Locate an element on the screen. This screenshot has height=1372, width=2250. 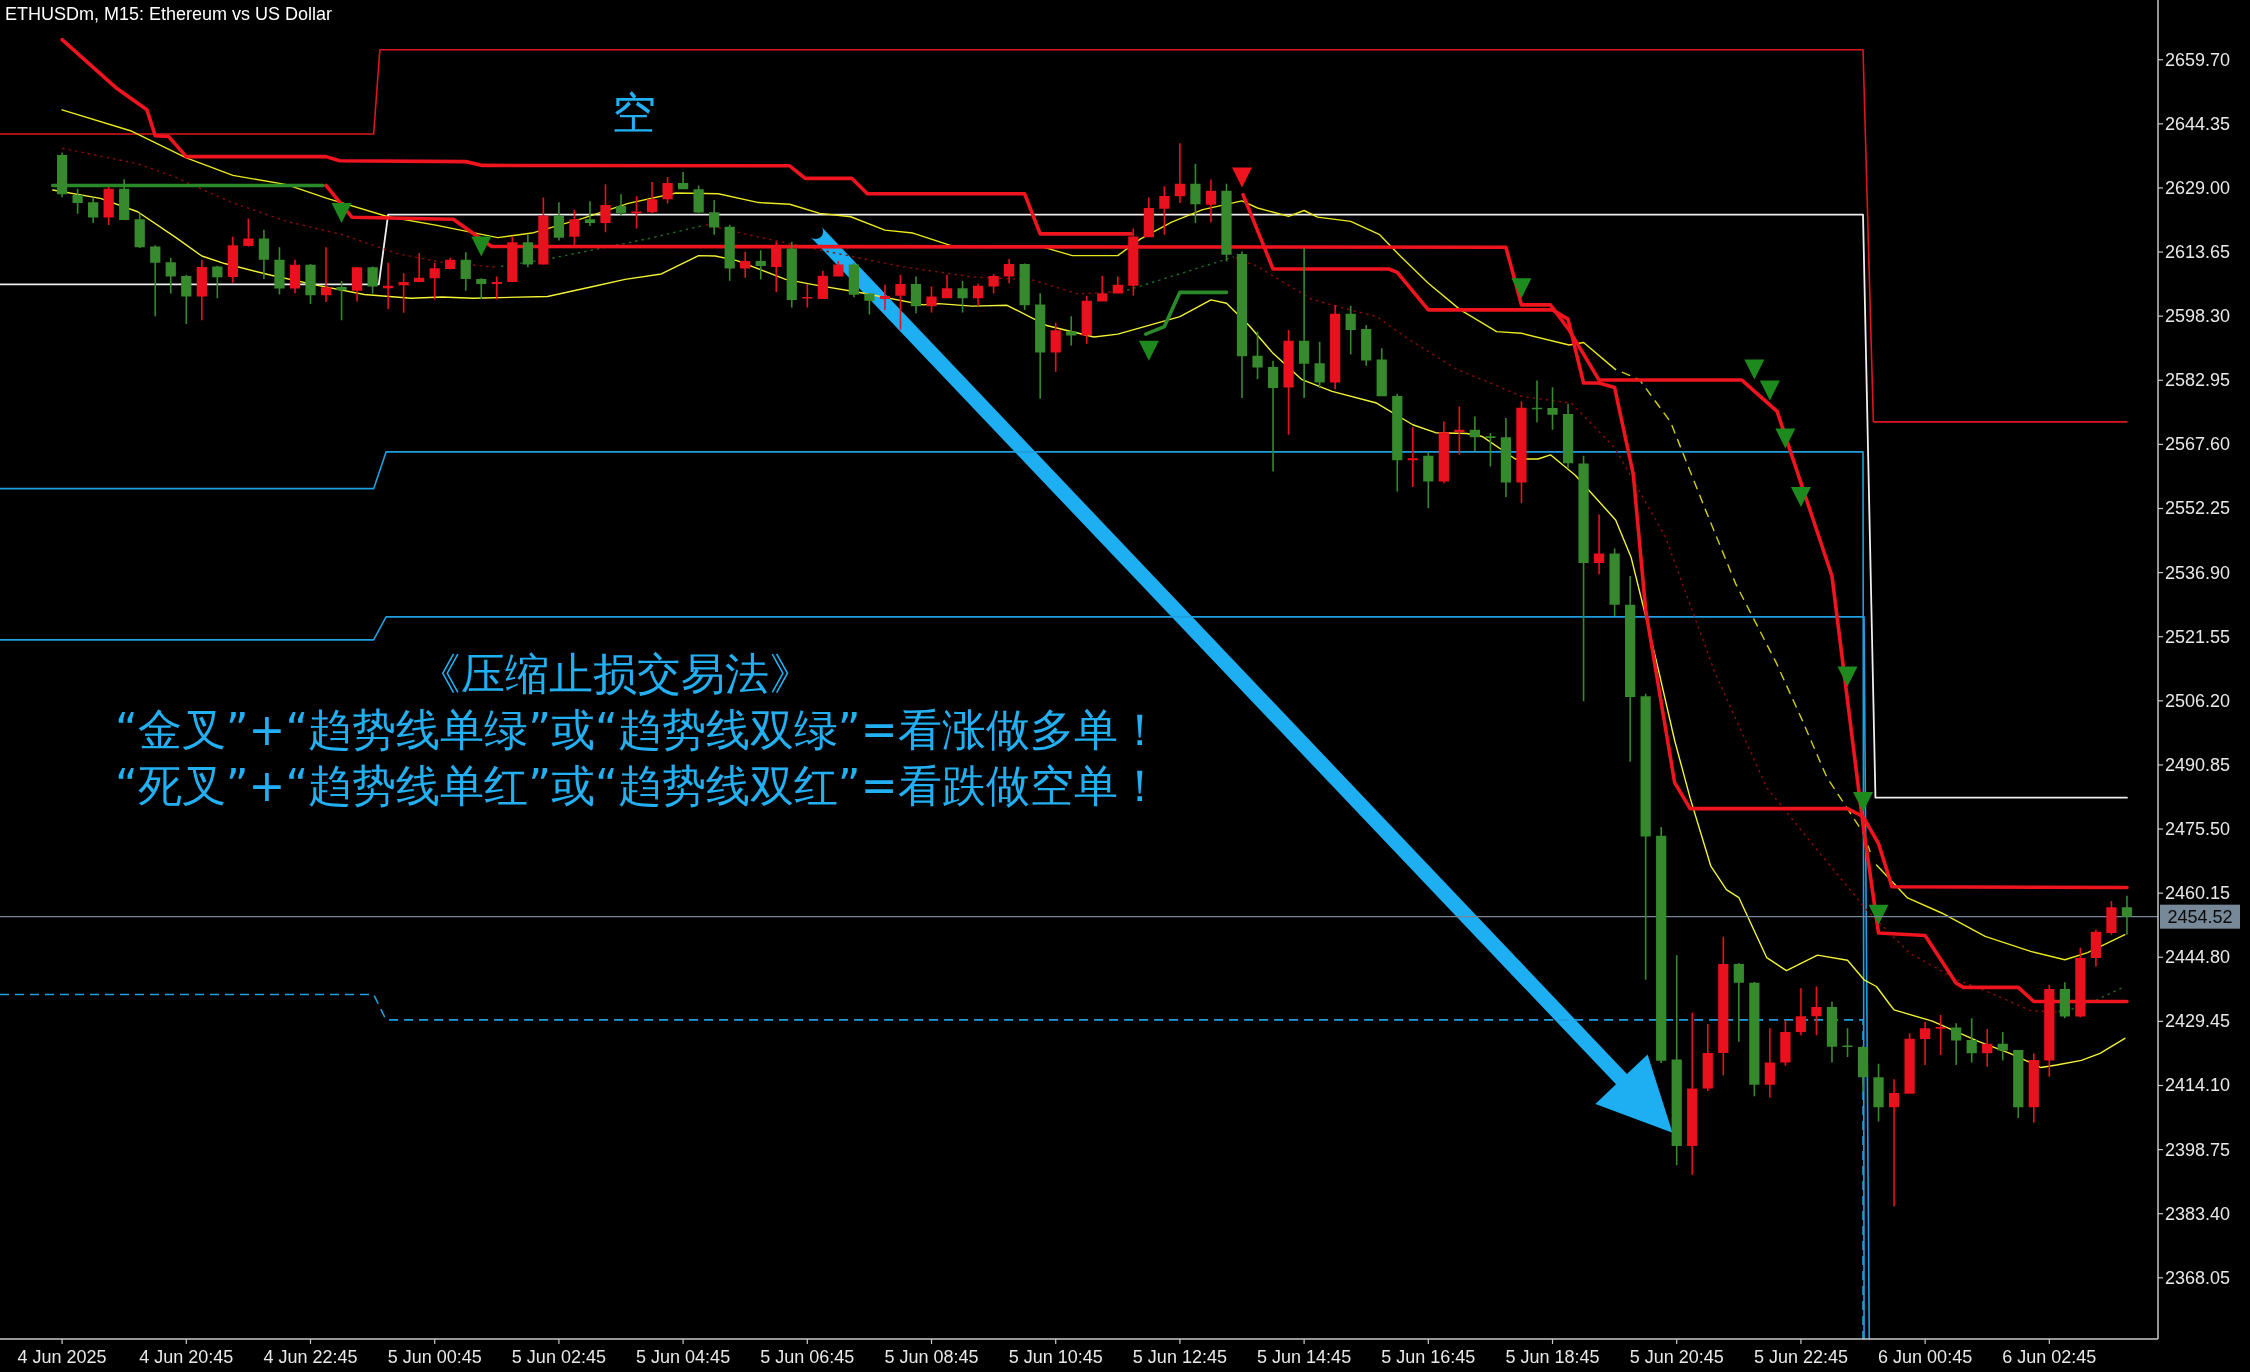
x-tick-label: 4 Jun 2025 is located at coordinates (62, 1357).